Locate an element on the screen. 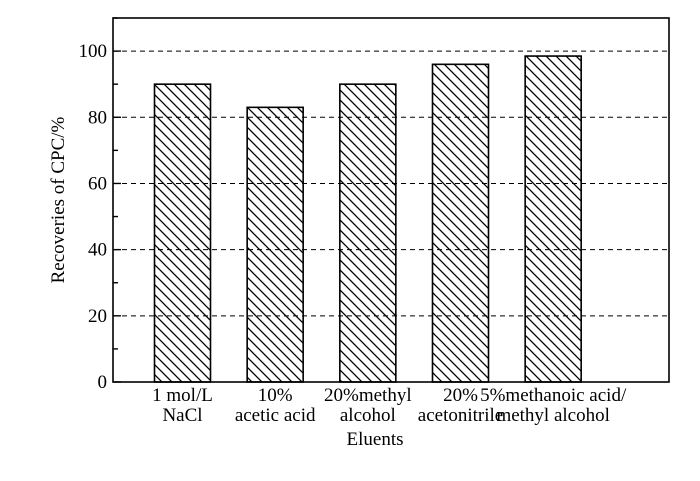 Image resolution: width=700 pixels, height=481 pixels. x-category-label: methyl alcohol is located at coordinates (552, 415).